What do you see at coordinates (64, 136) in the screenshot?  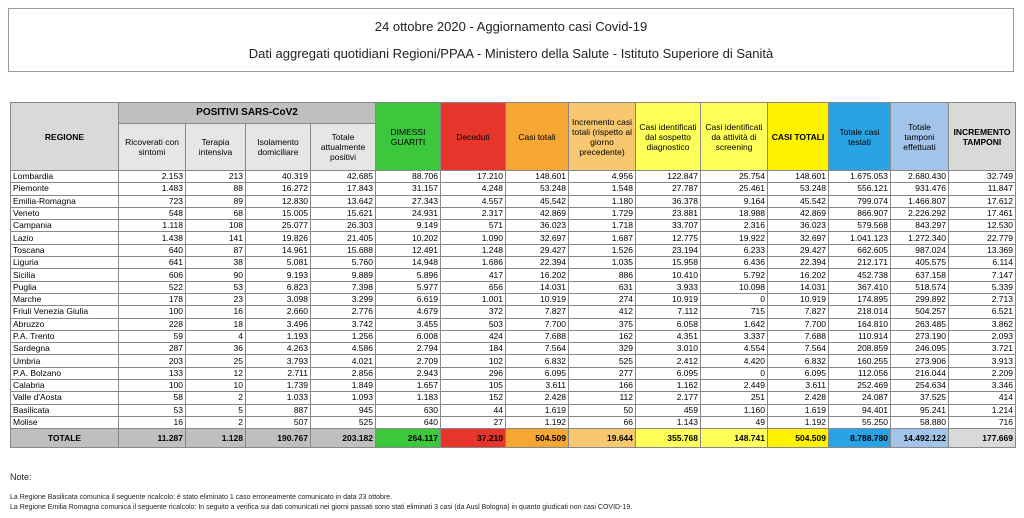 I see `column-header: REGIONE` at bounding box center [64, 136].